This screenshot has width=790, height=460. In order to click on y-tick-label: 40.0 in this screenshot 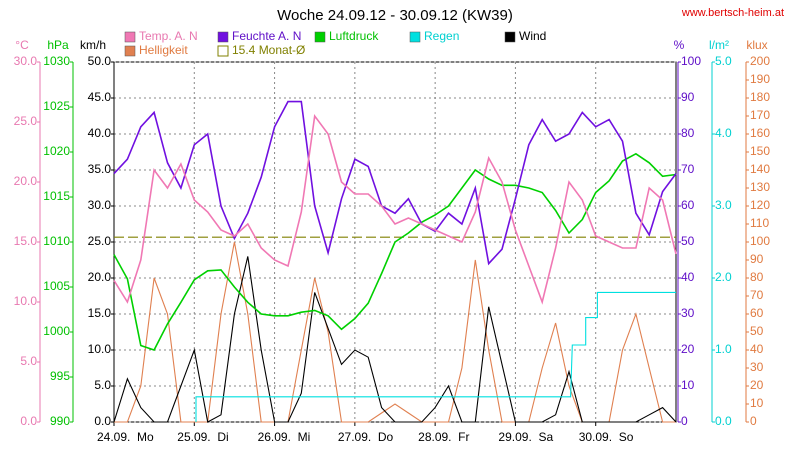, I will do `click(100, 133)`.